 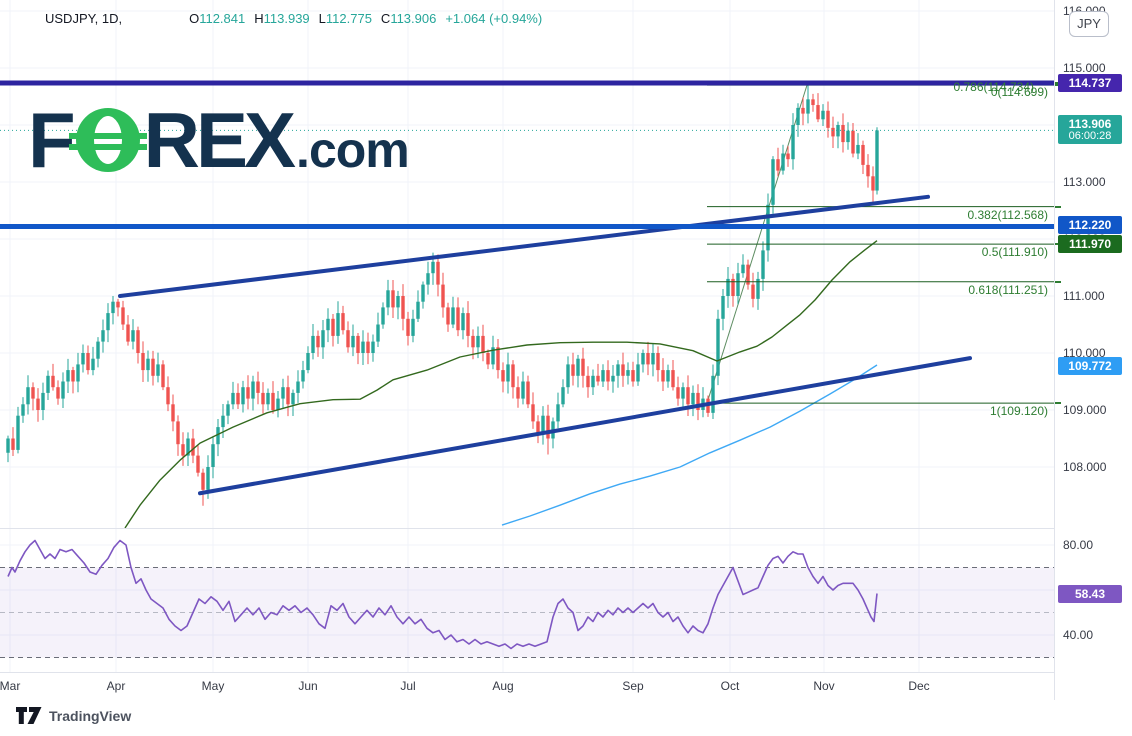 I want to click on fib-level-label: 0.786(114.734), so click(x=993, y=87).